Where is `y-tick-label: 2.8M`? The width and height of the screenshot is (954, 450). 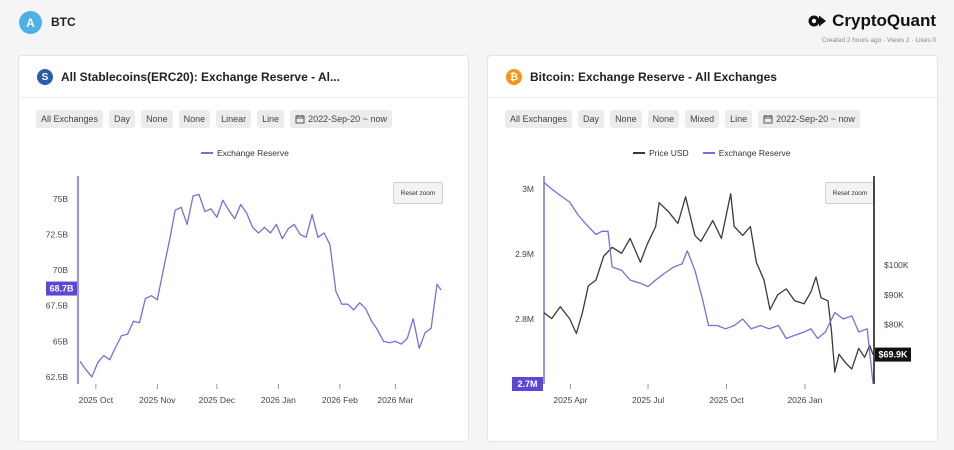 y-tick-label: 2.8M is located at coordinates (524, 319).